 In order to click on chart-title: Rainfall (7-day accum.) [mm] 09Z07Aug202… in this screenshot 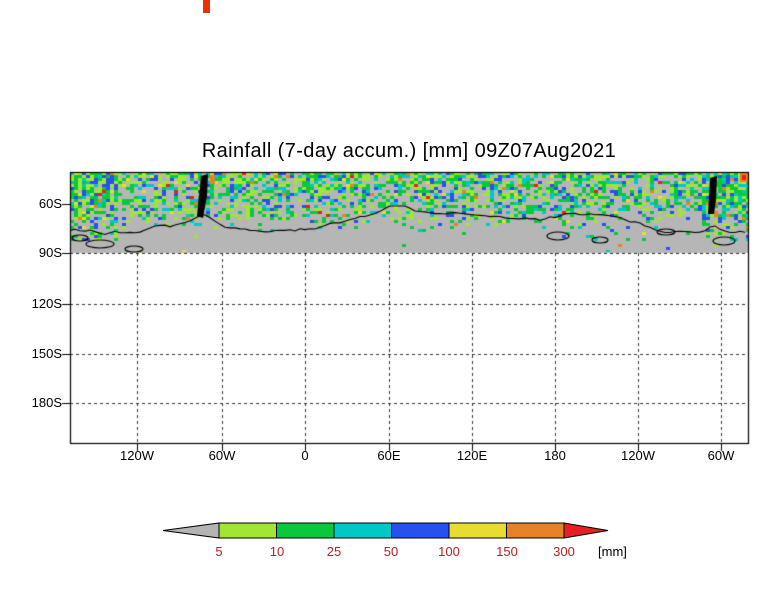, I will do `click(409, 151)`.